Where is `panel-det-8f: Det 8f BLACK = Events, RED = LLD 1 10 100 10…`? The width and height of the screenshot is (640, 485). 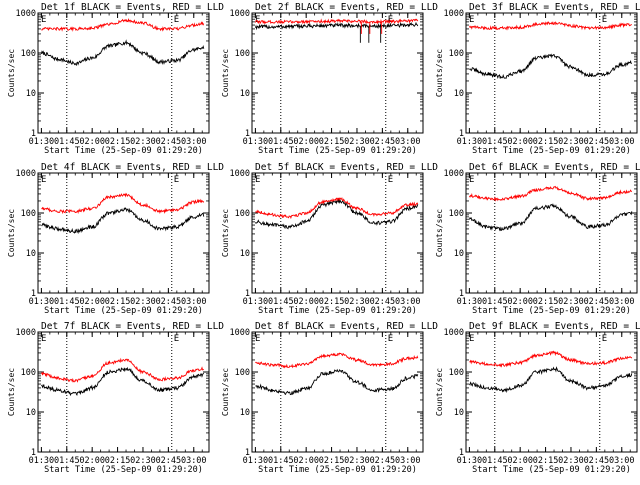
panel-det-8f: Det 8f BLACK = Events, RED = LLD 1 10 100 10… is located at coordinates (329, 398).